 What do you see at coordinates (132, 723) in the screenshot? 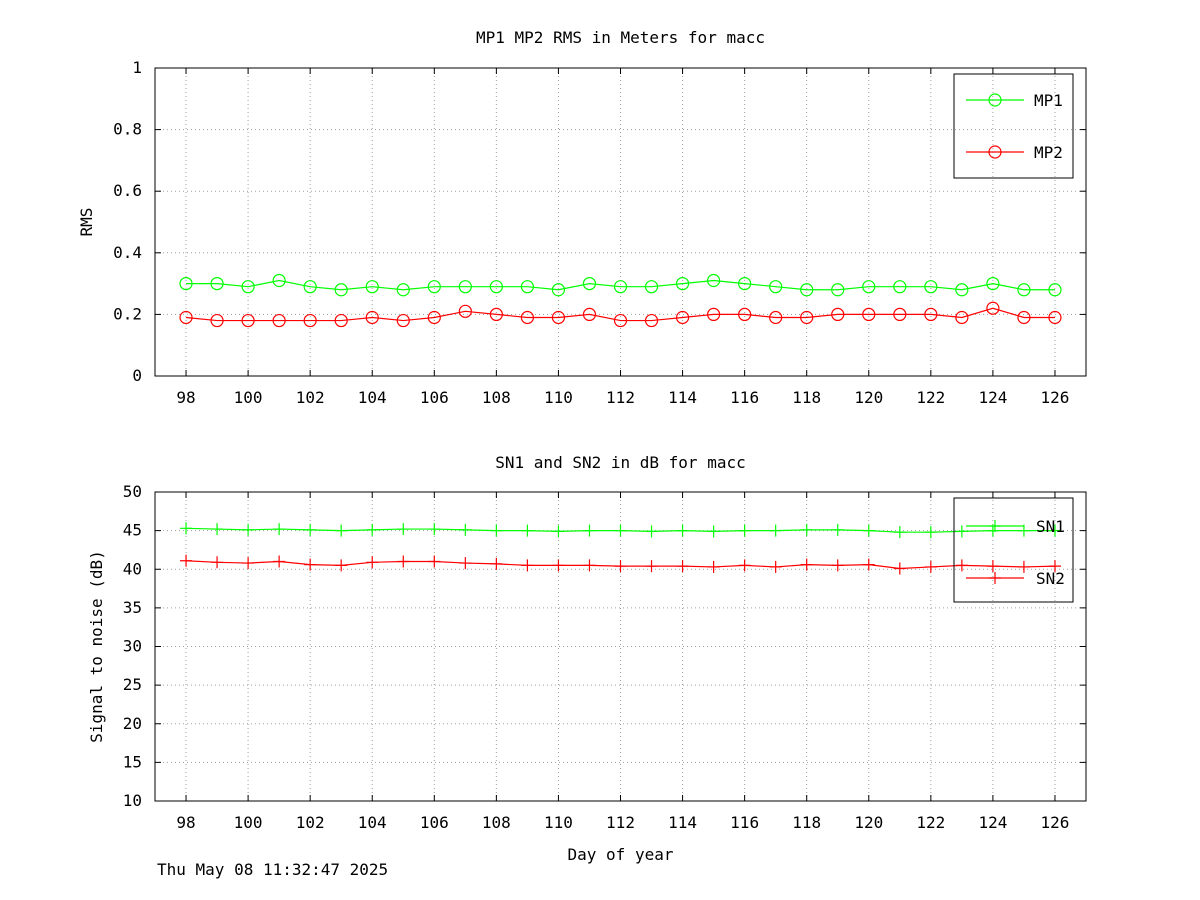
I see `y-tick-label: 20` at bounding box center [132, 723].